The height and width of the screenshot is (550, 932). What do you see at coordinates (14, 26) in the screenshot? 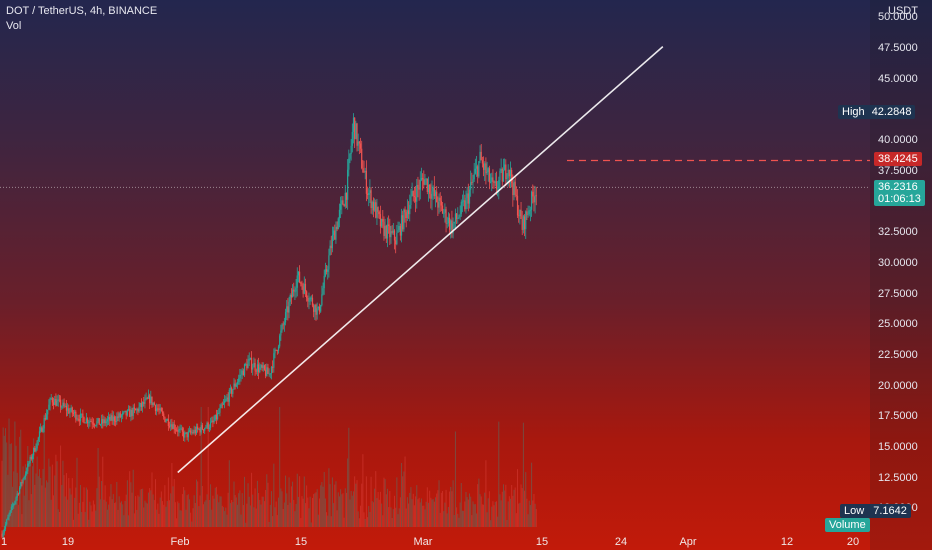
I see `volume-legend: Vol` at bounding box center [14, 26].